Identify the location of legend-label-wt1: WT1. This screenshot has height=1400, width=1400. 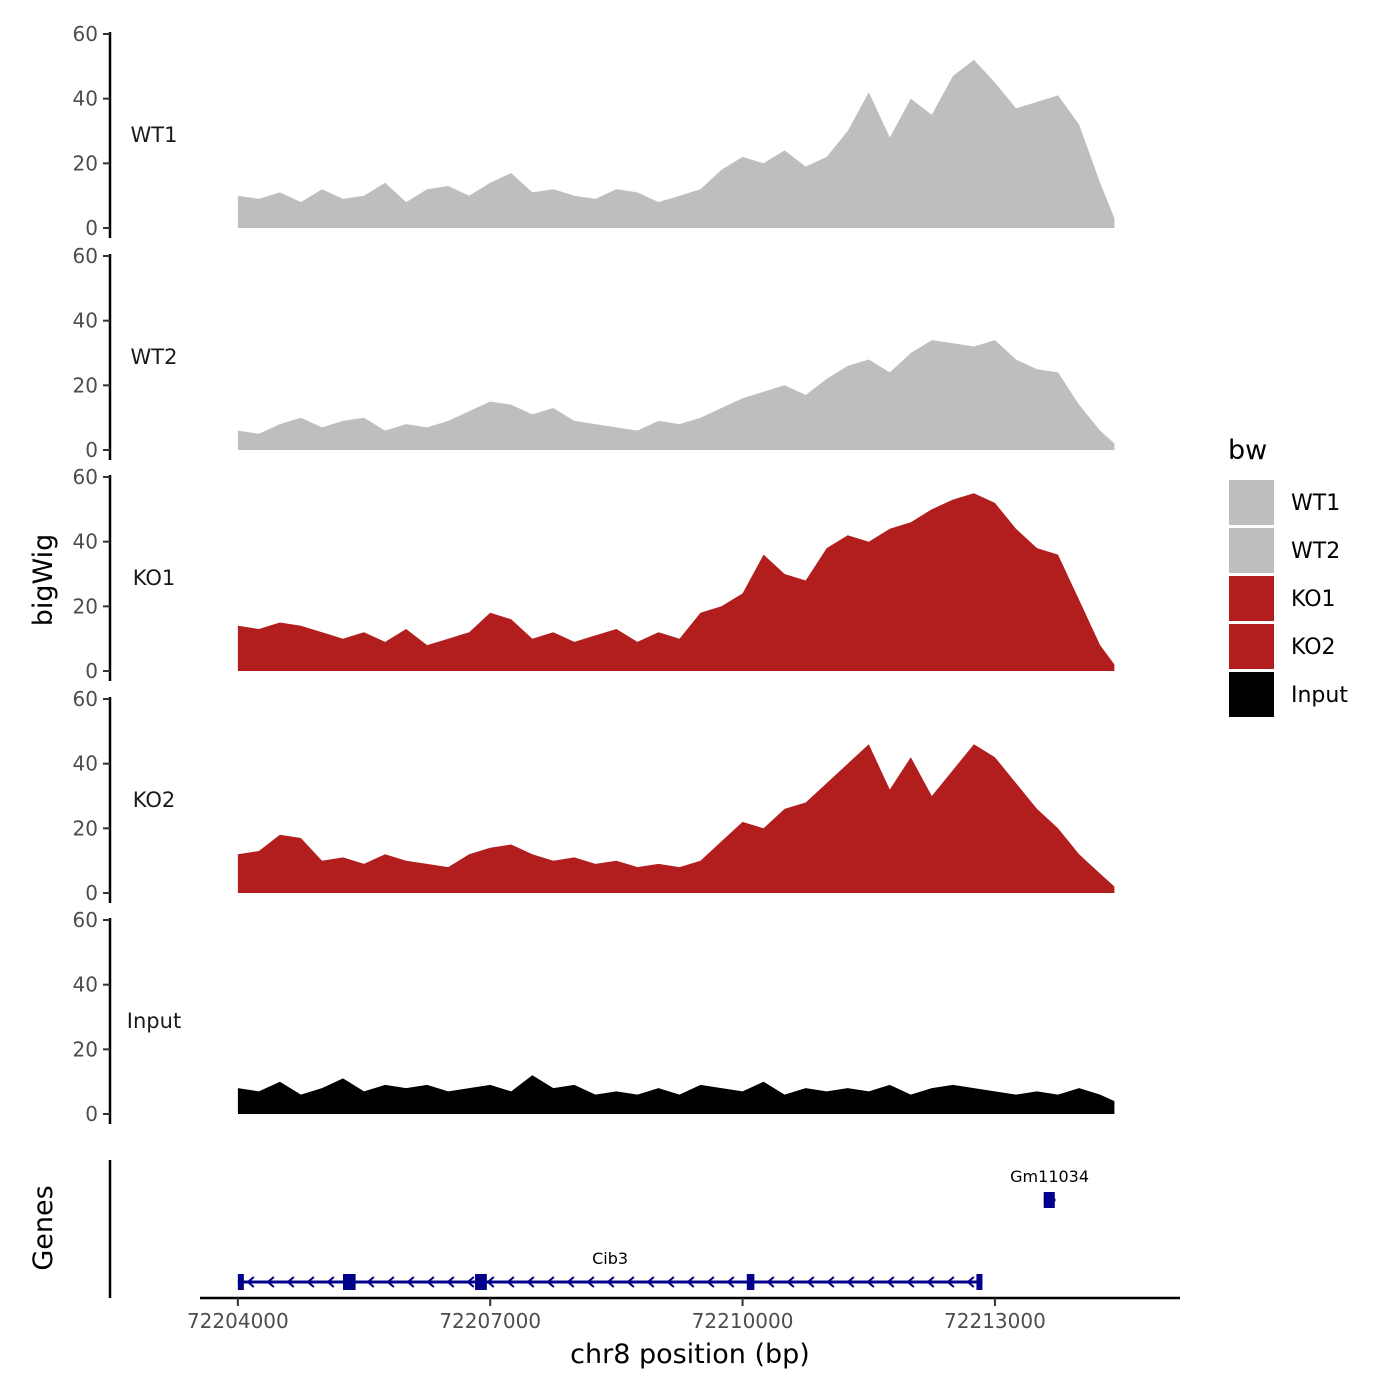
(1315, 503).